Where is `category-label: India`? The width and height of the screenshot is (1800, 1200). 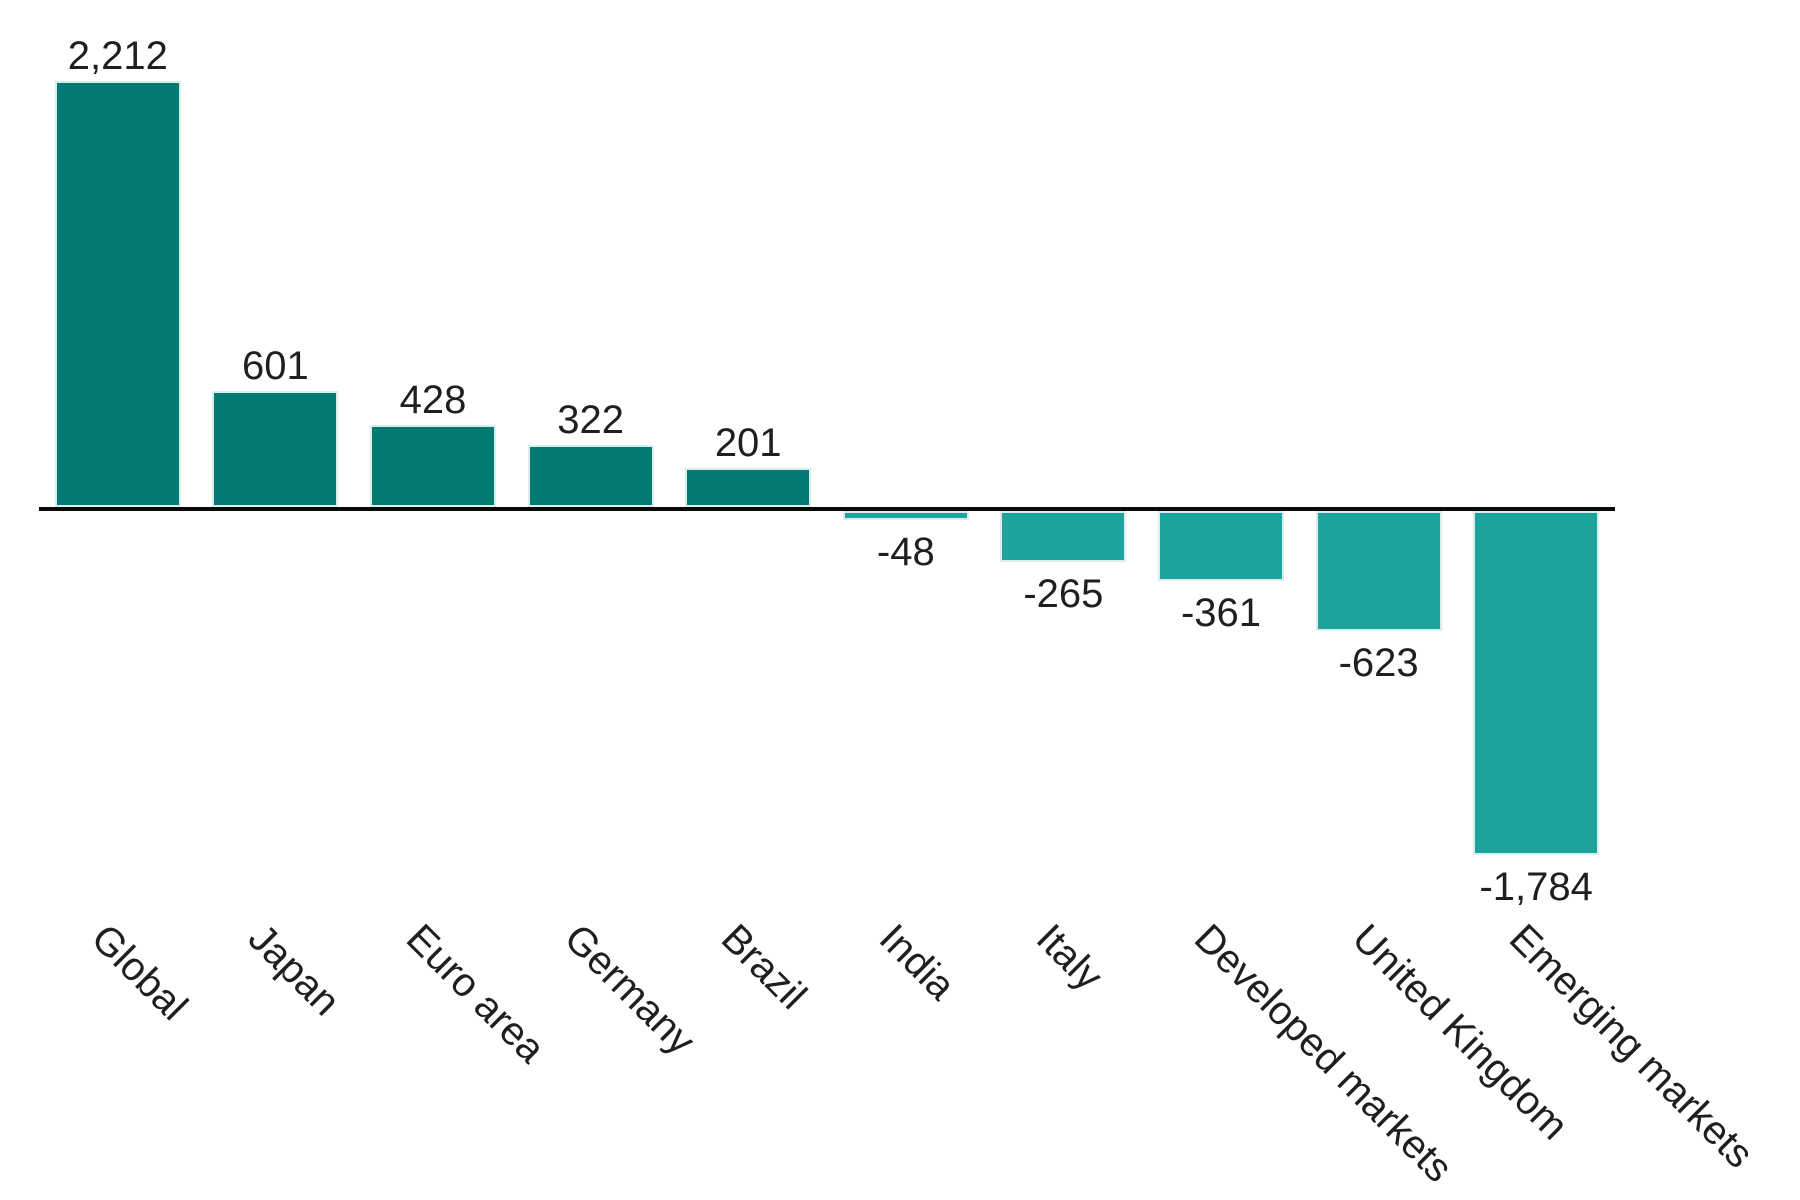 category-label: India is located at coordinates (917, 962).